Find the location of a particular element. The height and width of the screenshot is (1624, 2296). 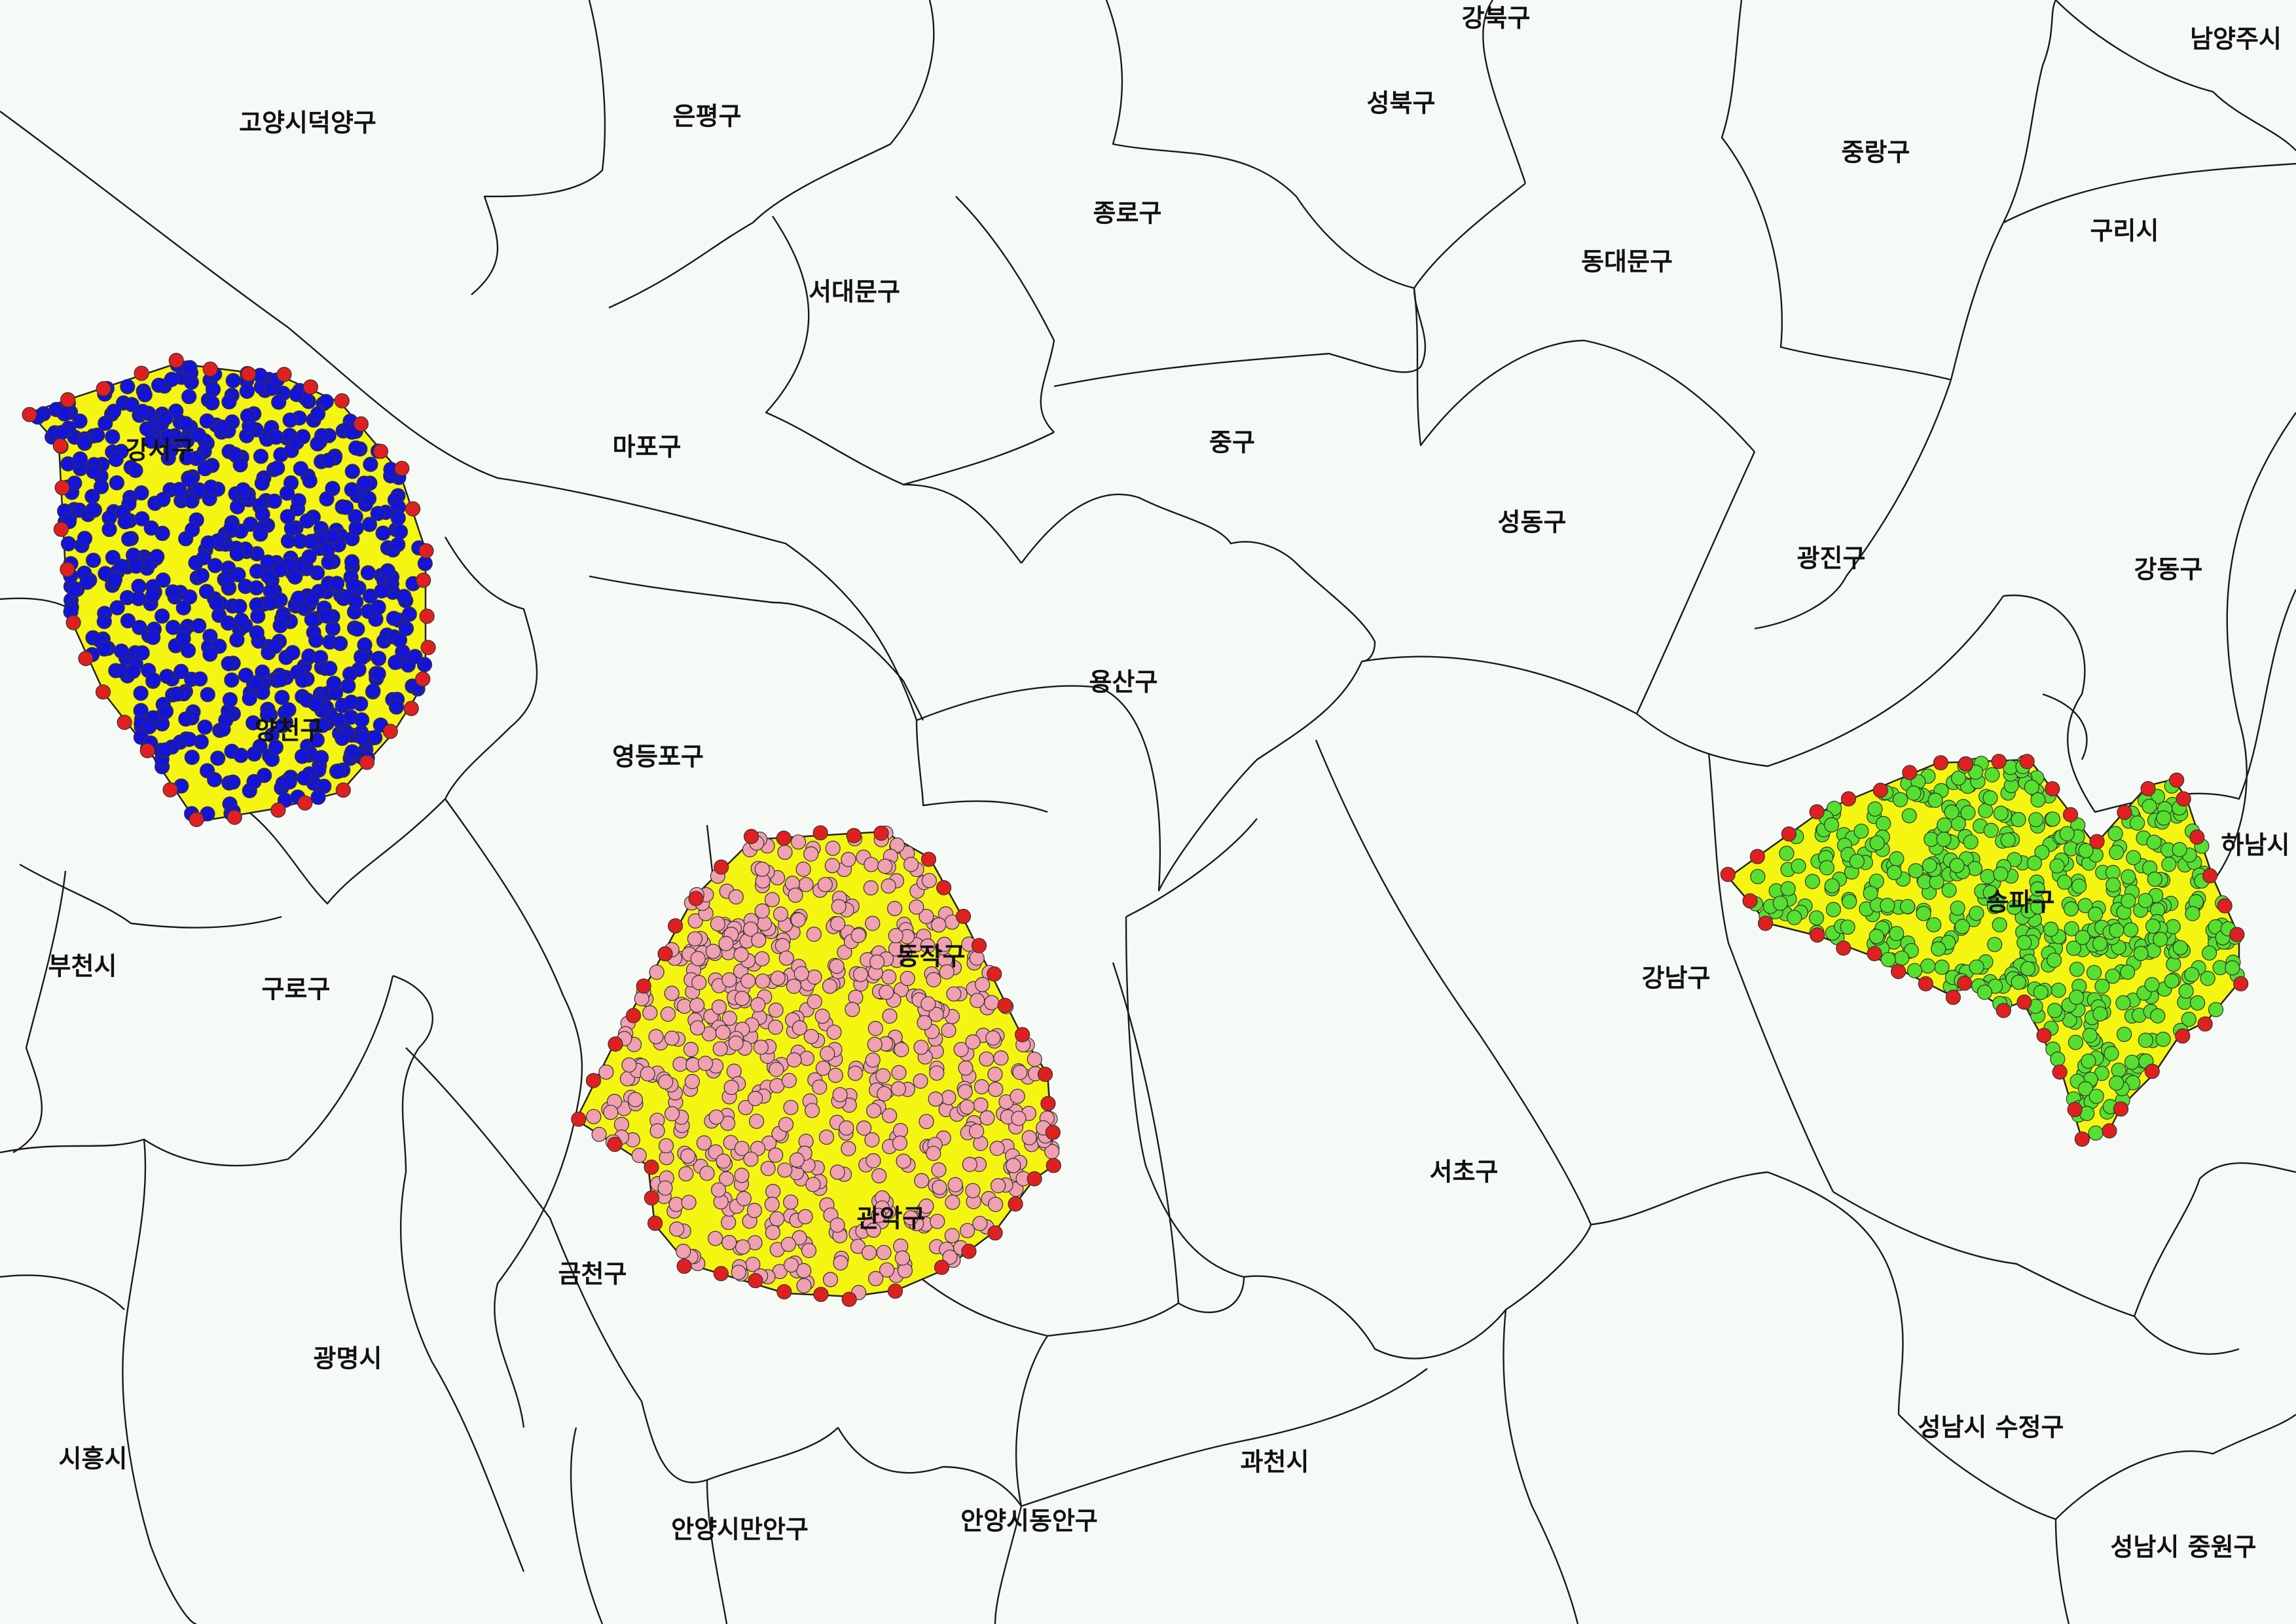

district-label: 안양시만안구 is located at coordinates (740, 1529).